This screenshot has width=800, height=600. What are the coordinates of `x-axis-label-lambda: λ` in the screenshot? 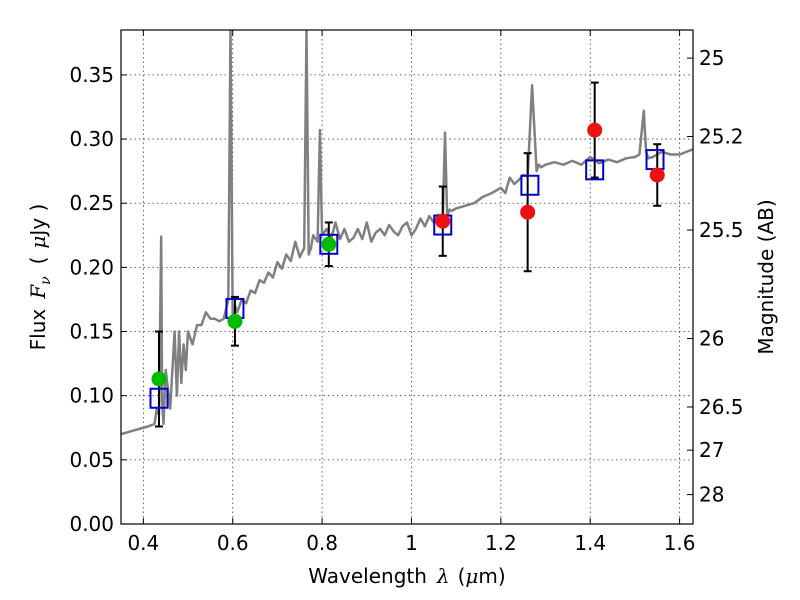 It's located at (443, 576).